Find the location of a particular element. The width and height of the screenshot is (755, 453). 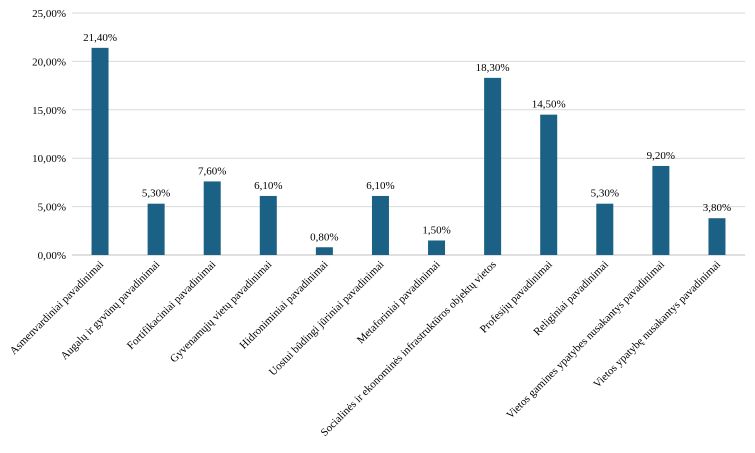

data-label: 14,50% is located at coordinates (549, 105).